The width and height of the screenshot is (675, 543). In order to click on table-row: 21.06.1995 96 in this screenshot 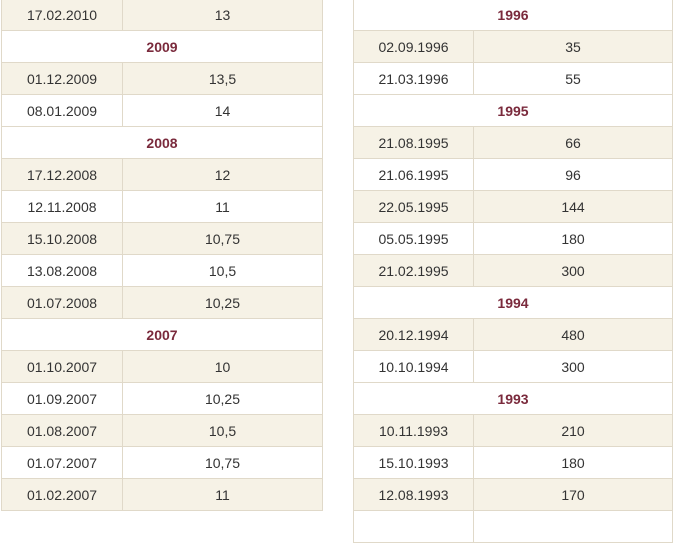, I will do `click(513, 174)`.